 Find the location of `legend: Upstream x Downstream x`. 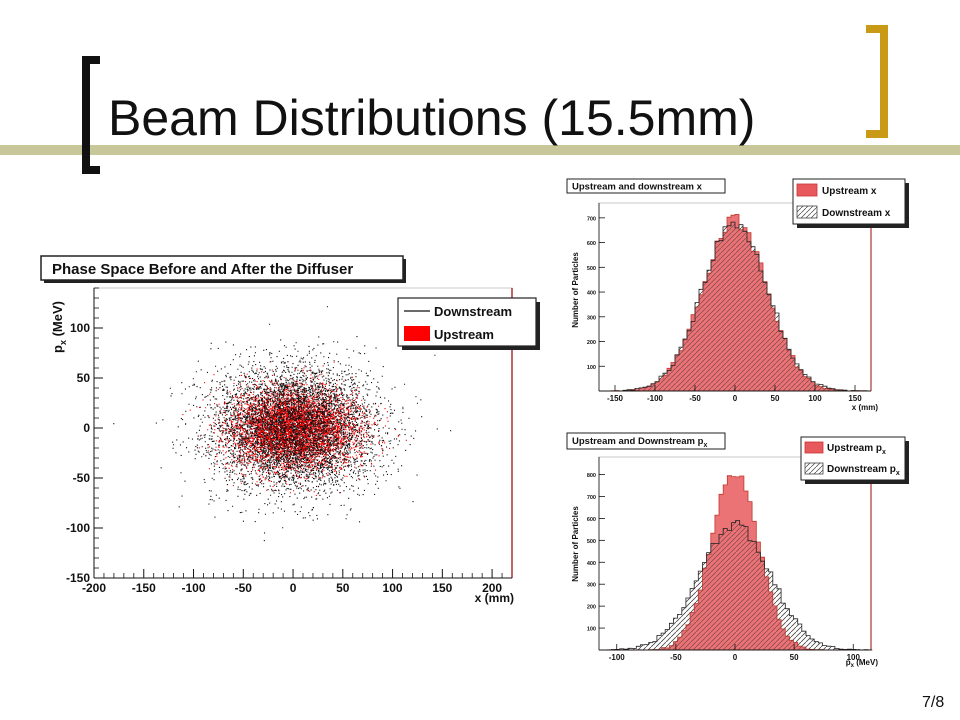

legend: Upstream x Downstream x is located at coordinates (850, 203).